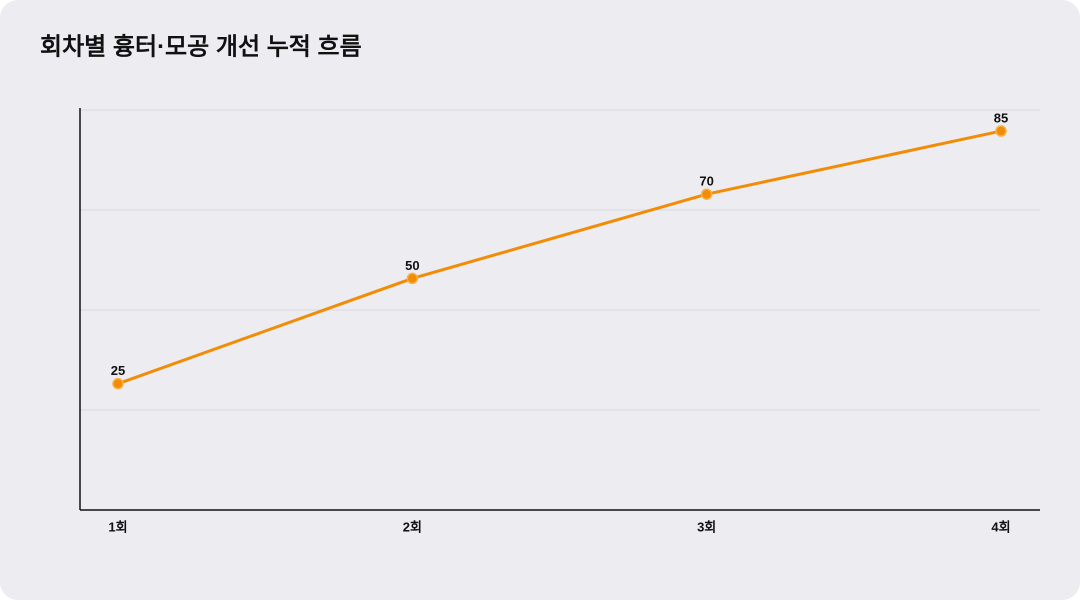 This screenshot has width=1080, height=600. Describe the element at coordinates (1001, 117) in the screenshot. I see `value-label: 85` at that location.